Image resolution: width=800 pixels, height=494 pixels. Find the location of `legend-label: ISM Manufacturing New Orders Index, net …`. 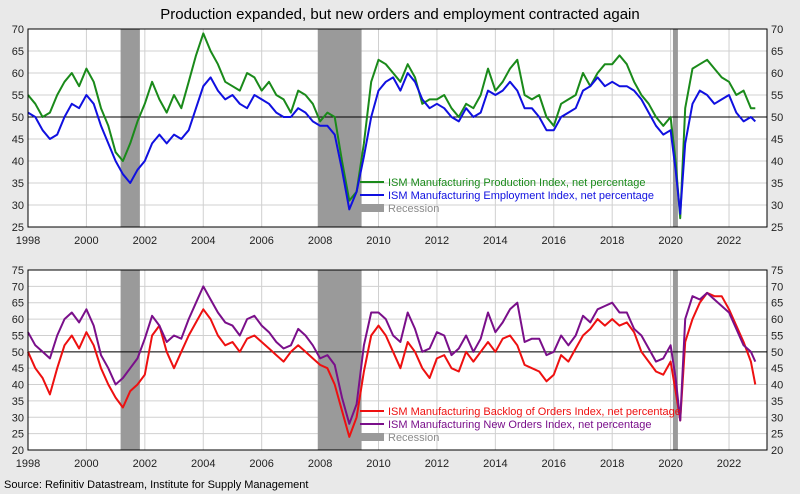

legend-label: ISM Manufacturing New Orders Index, net … is located at coordinates (520, 425).